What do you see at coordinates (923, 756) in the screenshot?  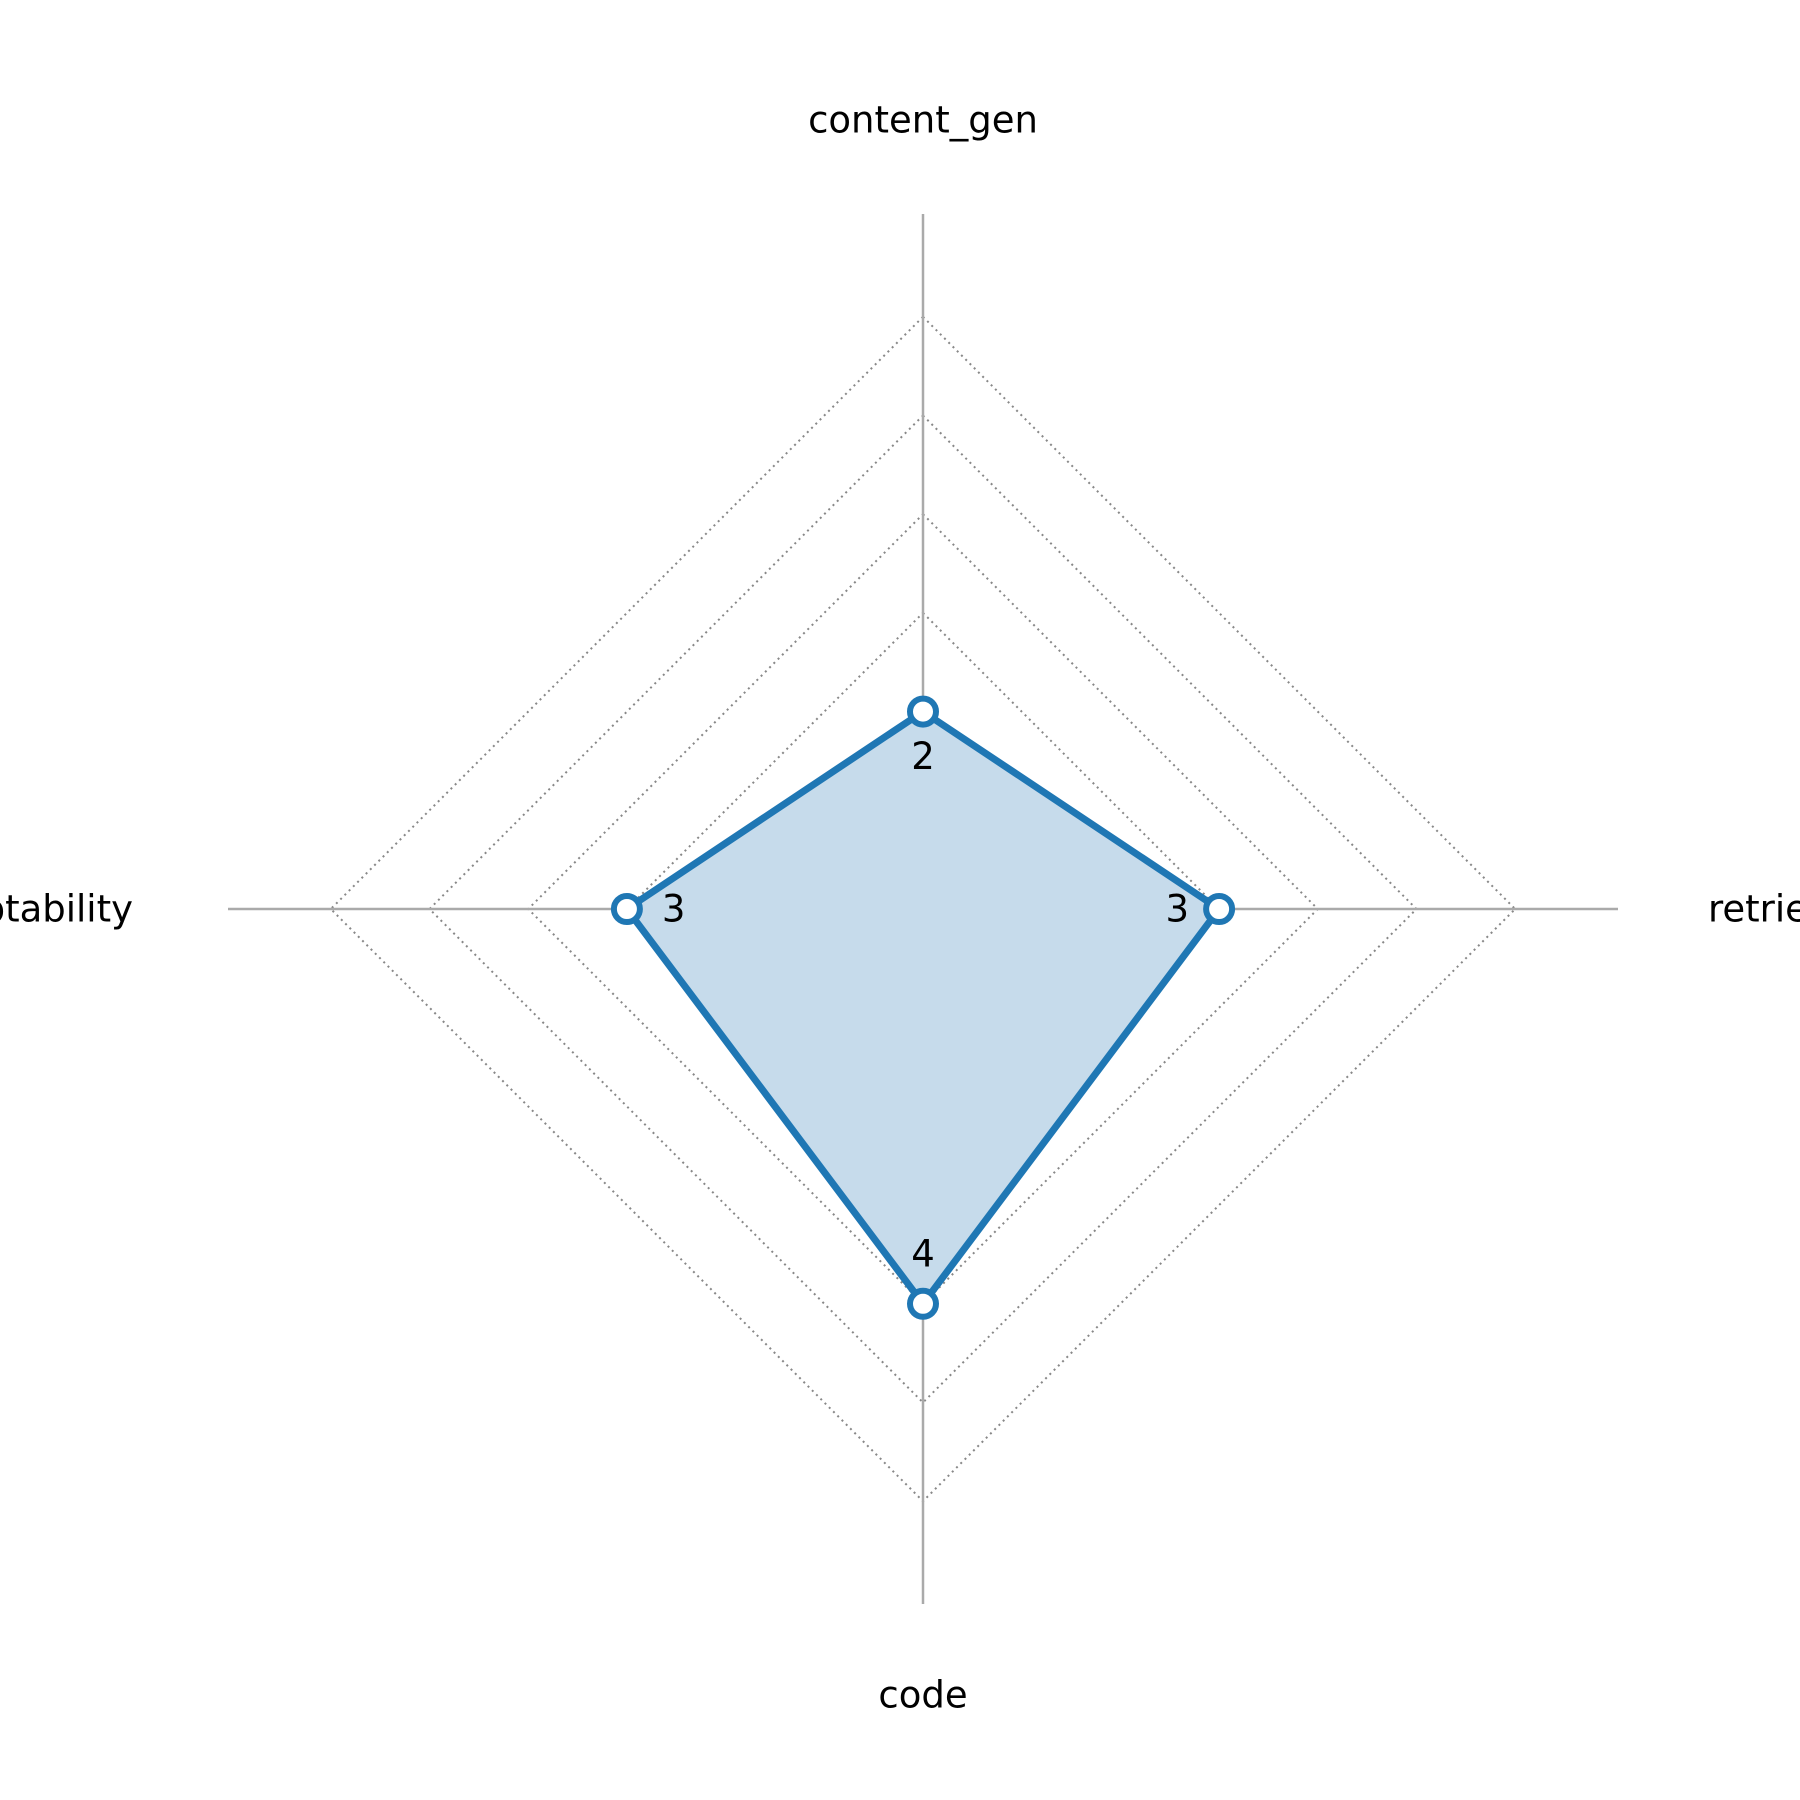 I see `value-label-content_gen: 2` at bounding box center [923, 756].